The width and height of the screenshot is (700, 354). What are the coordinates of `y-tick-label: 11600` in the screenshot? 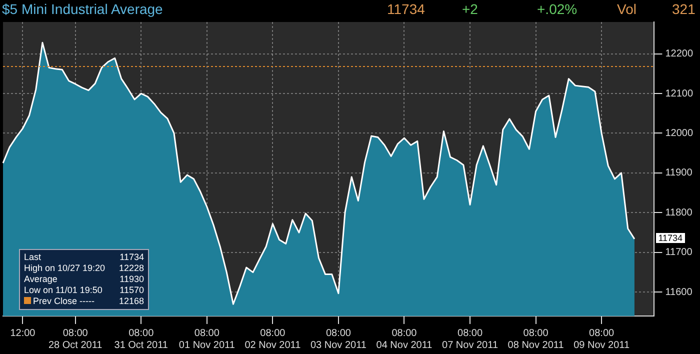 It's located at (679, 292).